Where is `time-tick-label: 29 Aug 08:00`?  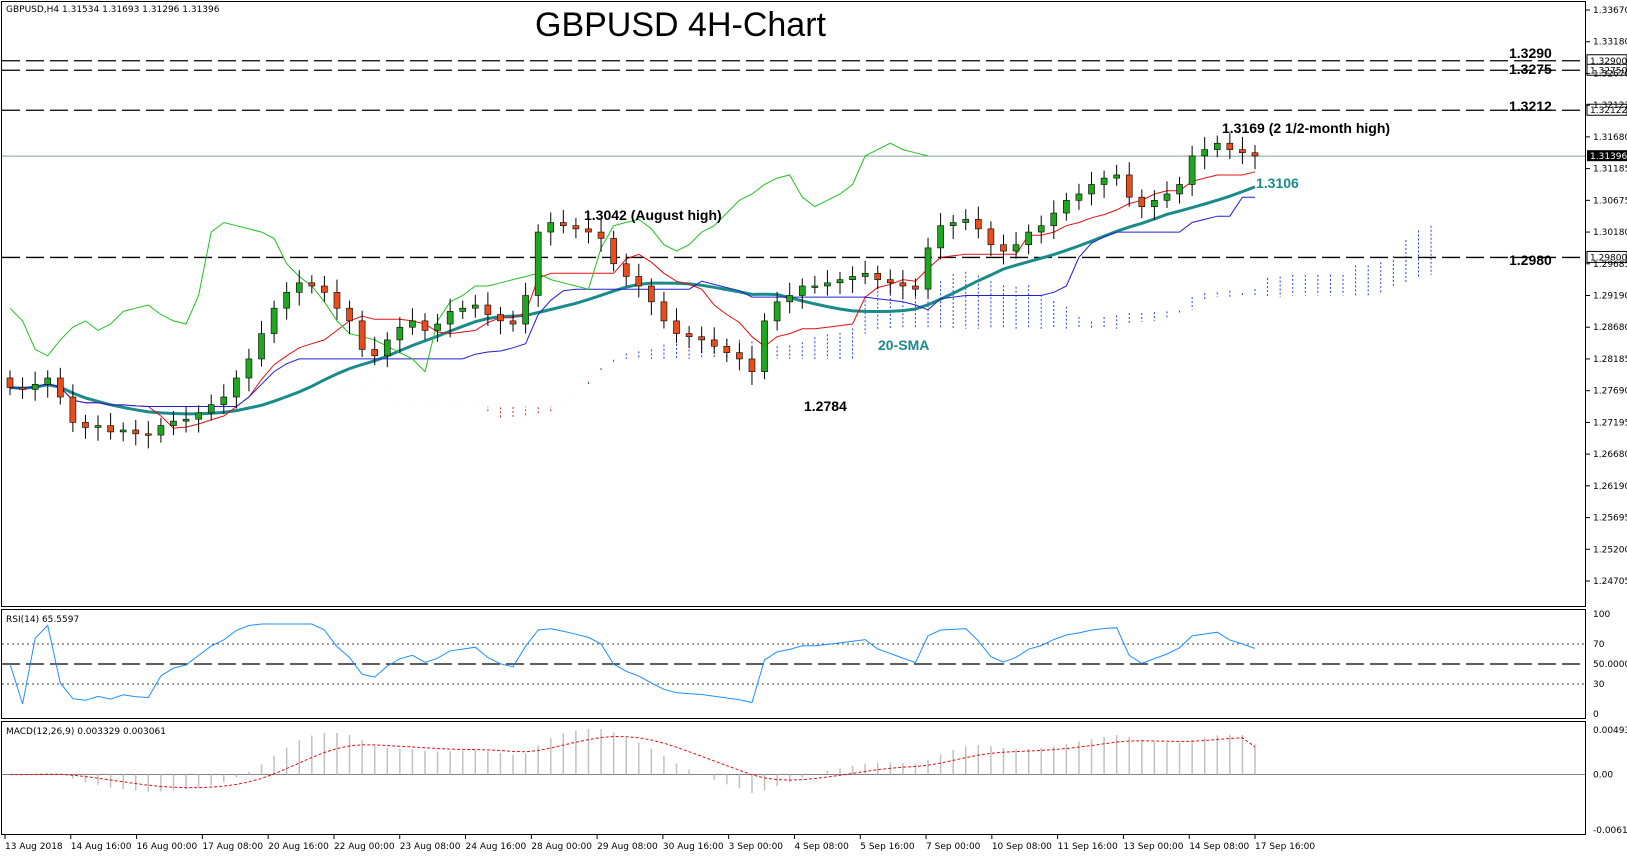 time-tick-label: 29 Aug 08:00 is located at coordinates (627, 847).